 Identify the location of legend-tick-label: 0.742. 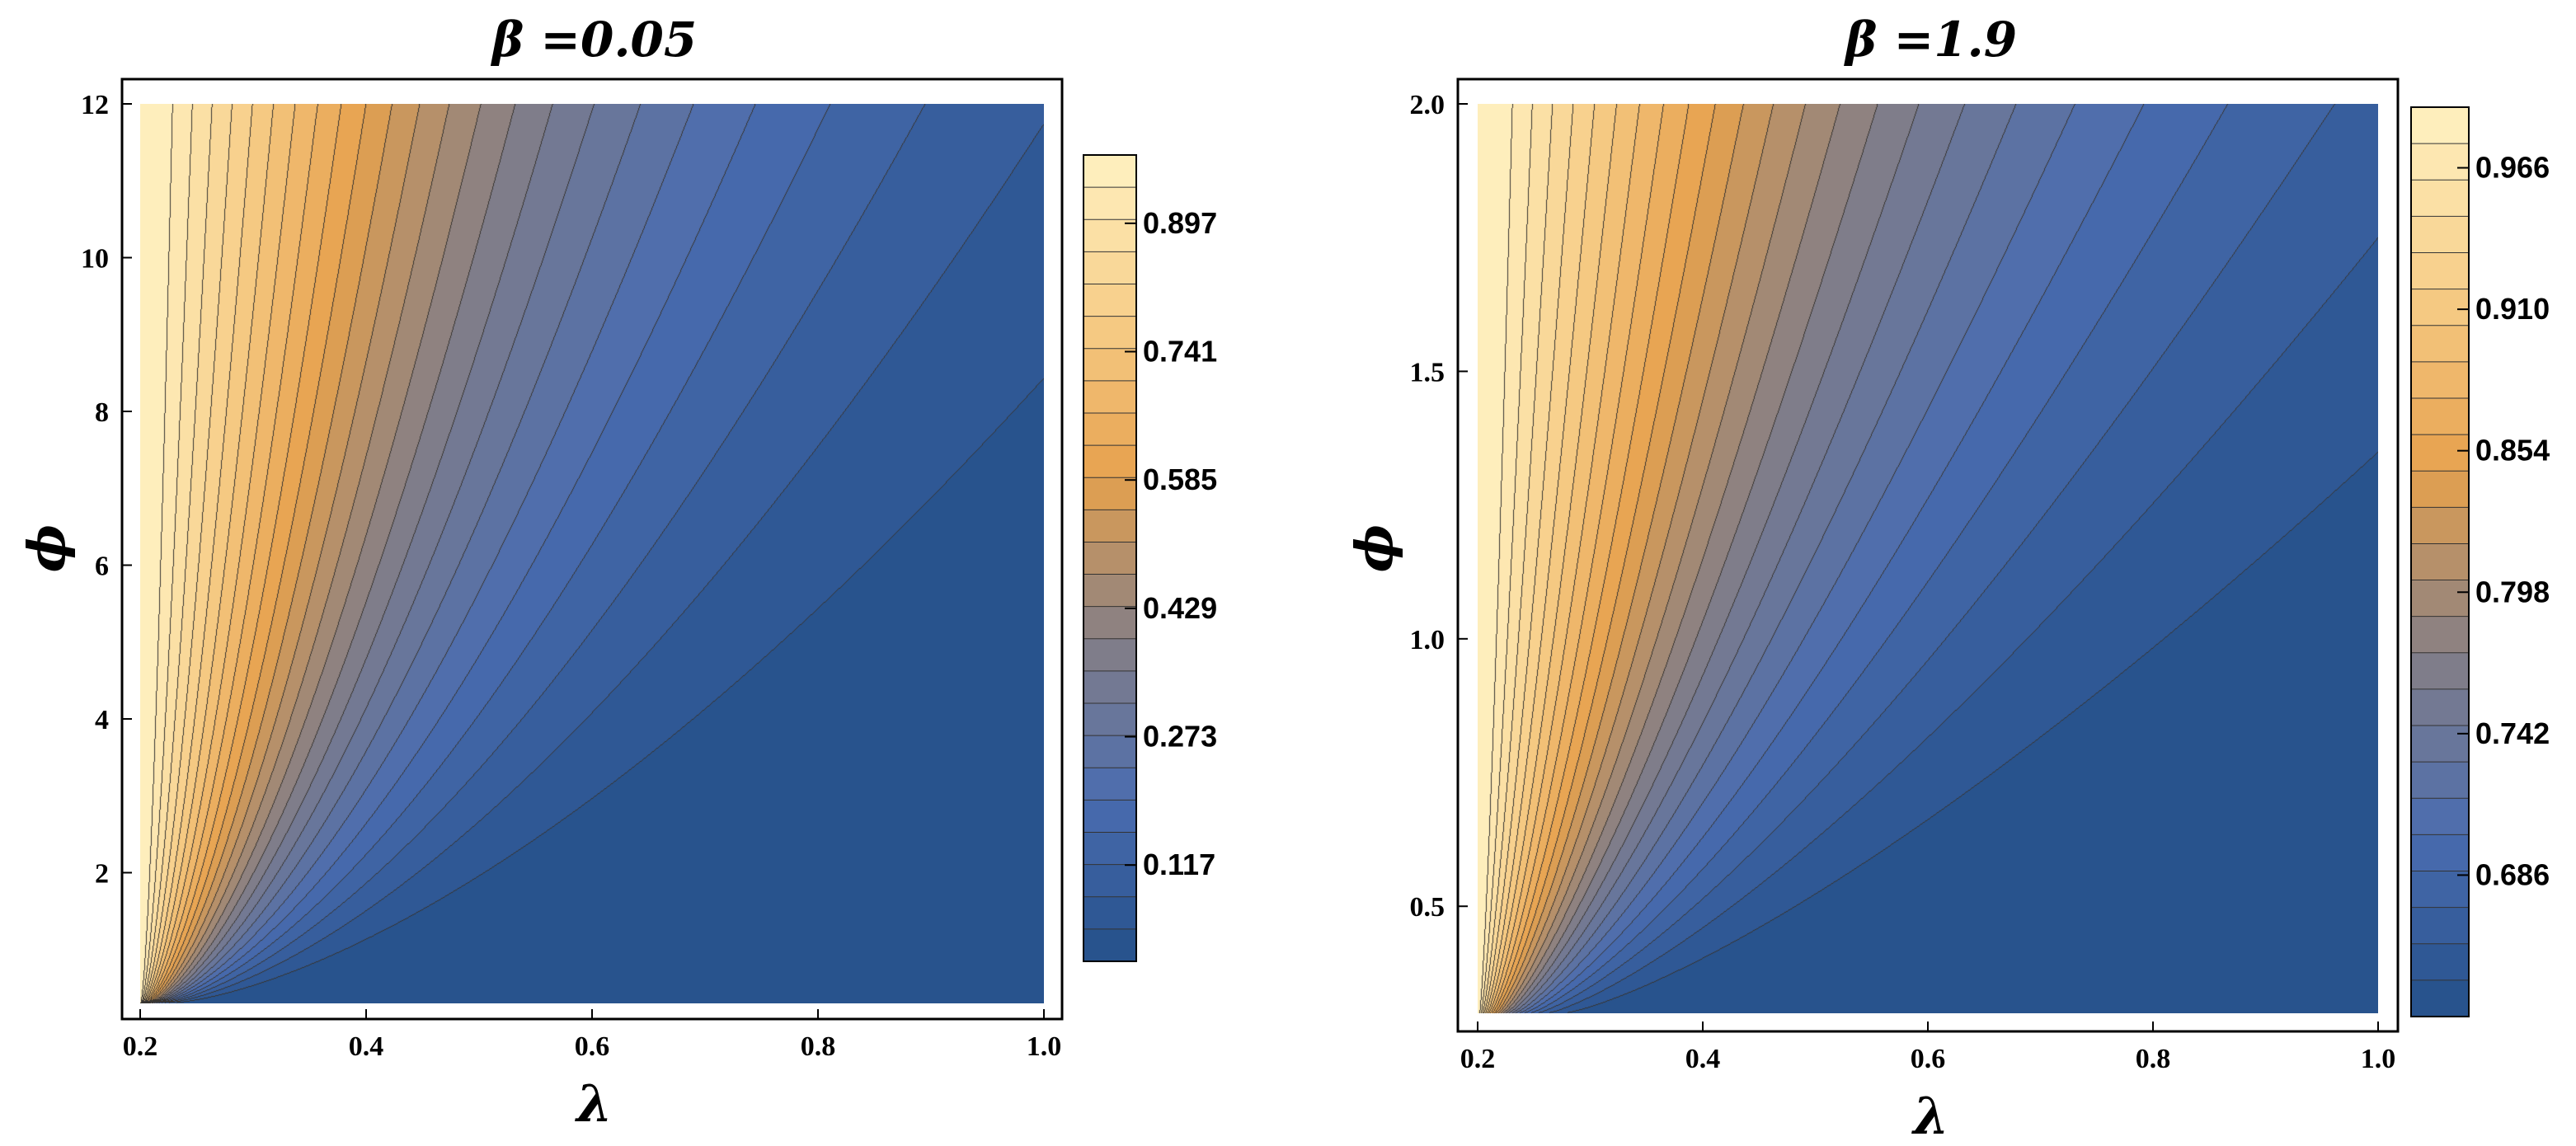
(2512, 733).